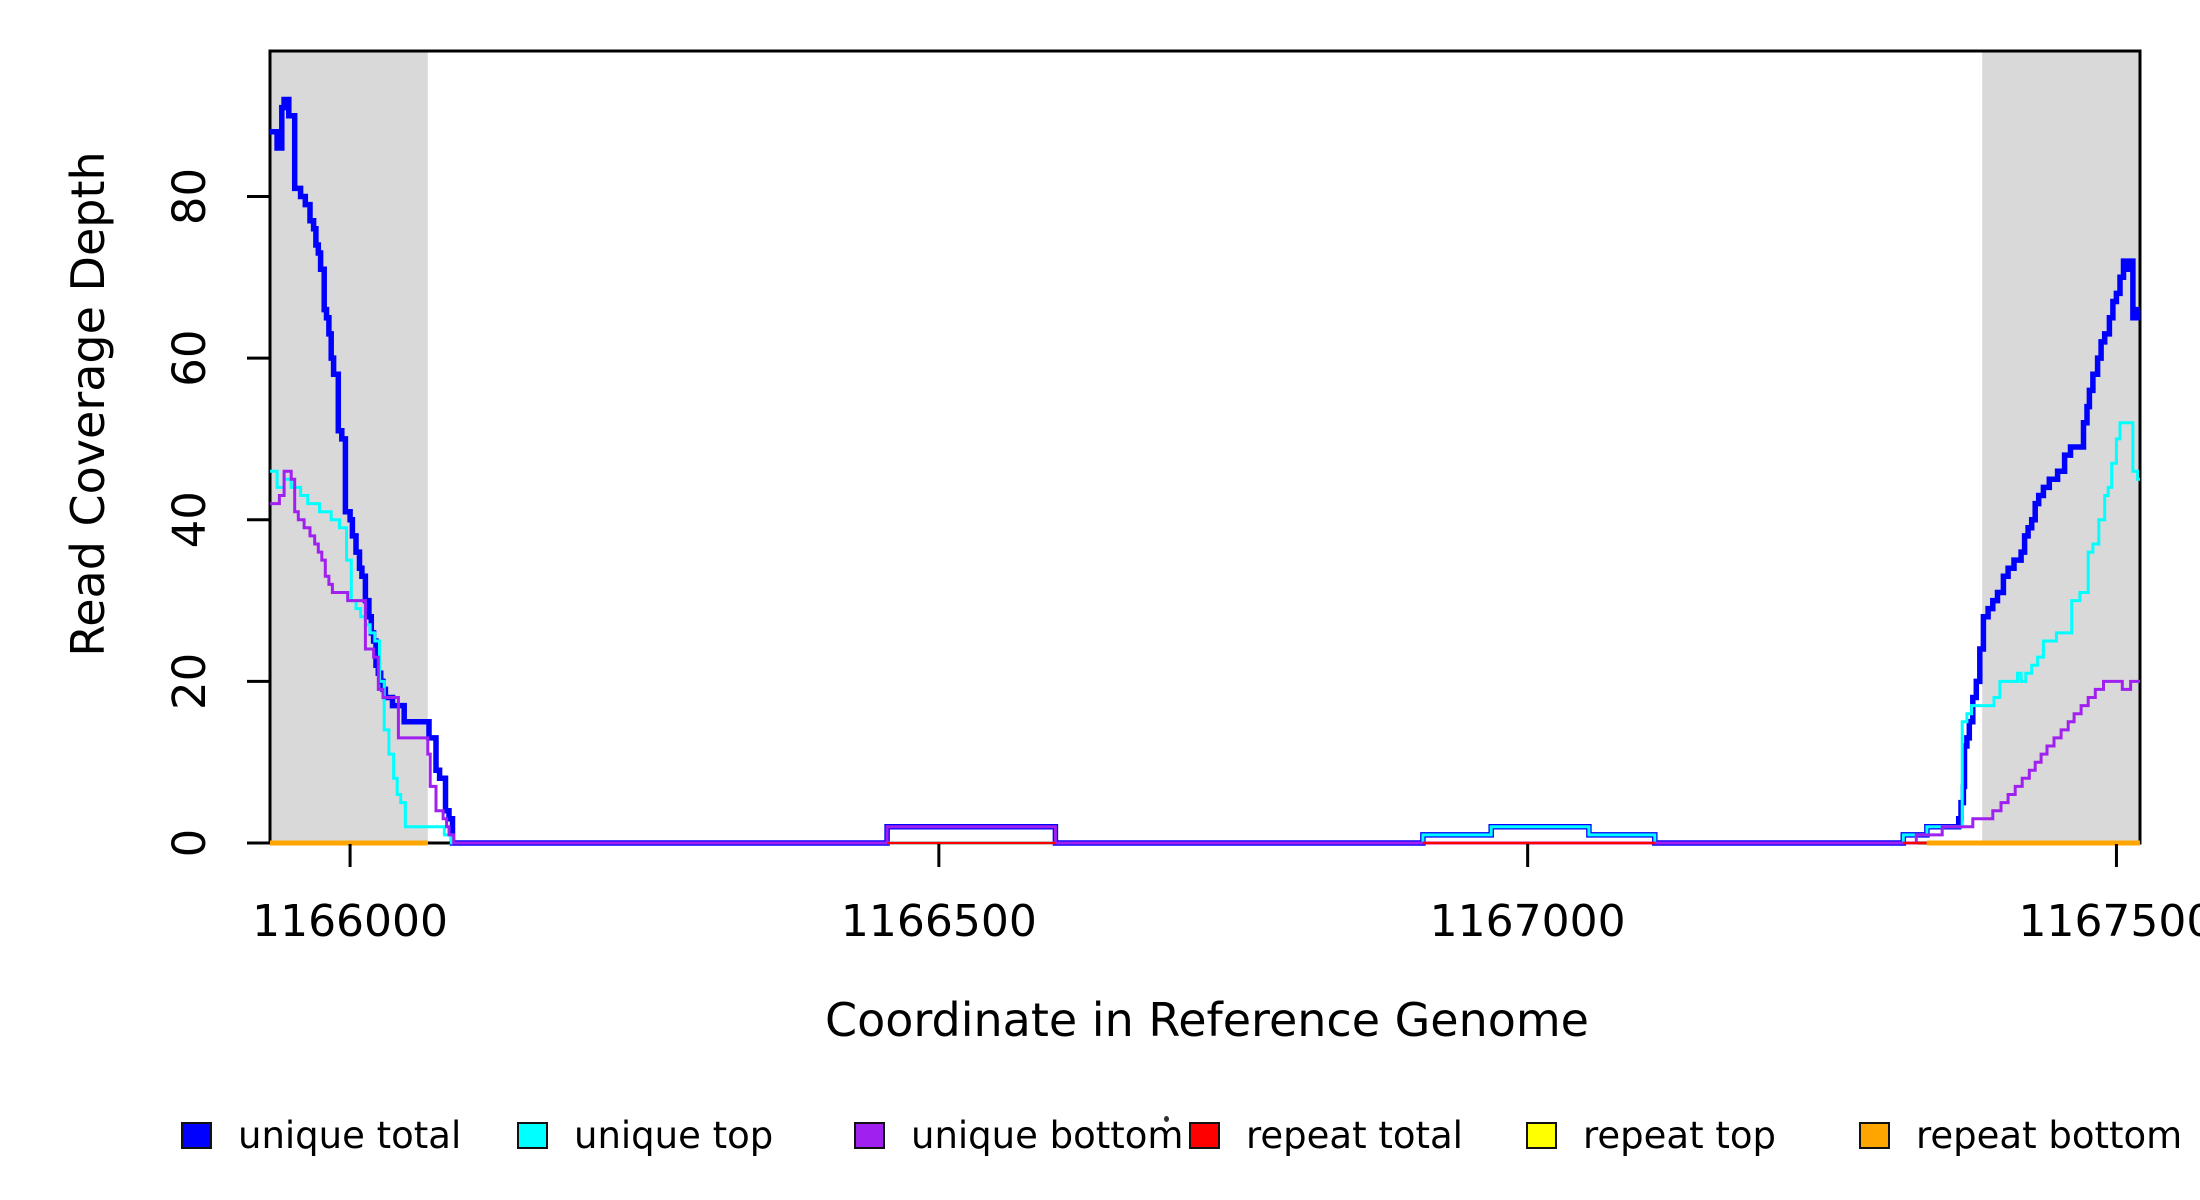  Describe the element at coordinates (189, 843) in the screenshot. I see `y-tick-label-0: 0` at that location.